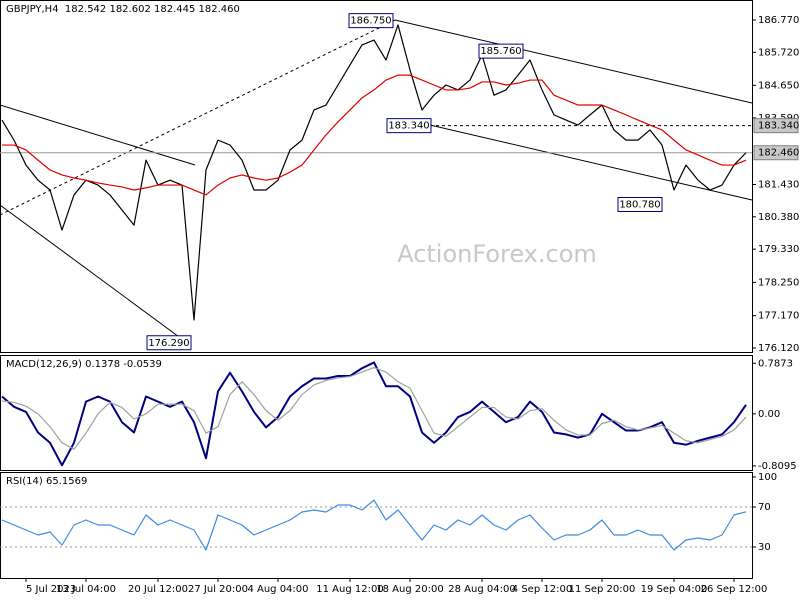 This screenshot has width=800, height=600. I want to click on y-tick-label: 185.720, so click(778, 52).